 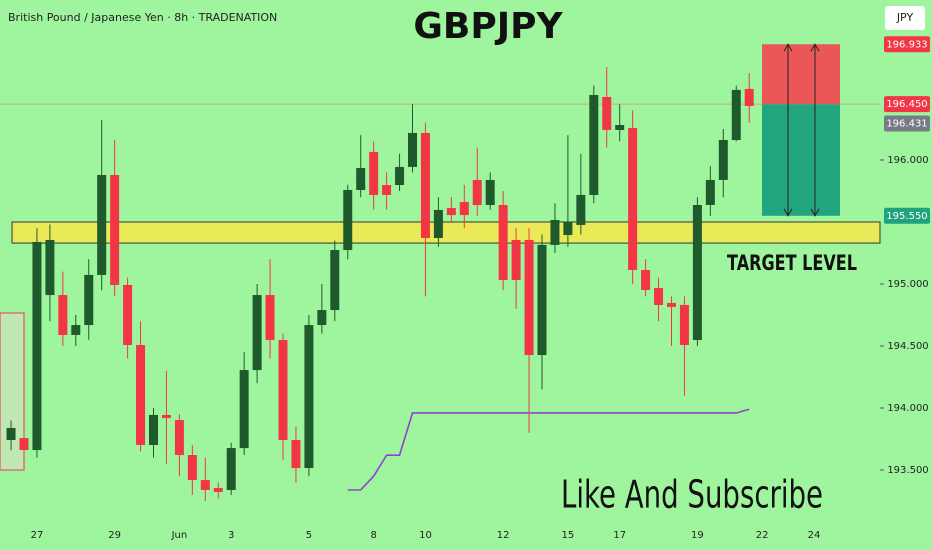 What do you see at coordinates (907, 346) in the screenshot?
I see `y-tick-label: 194.500` at bounding box center [907, 346].